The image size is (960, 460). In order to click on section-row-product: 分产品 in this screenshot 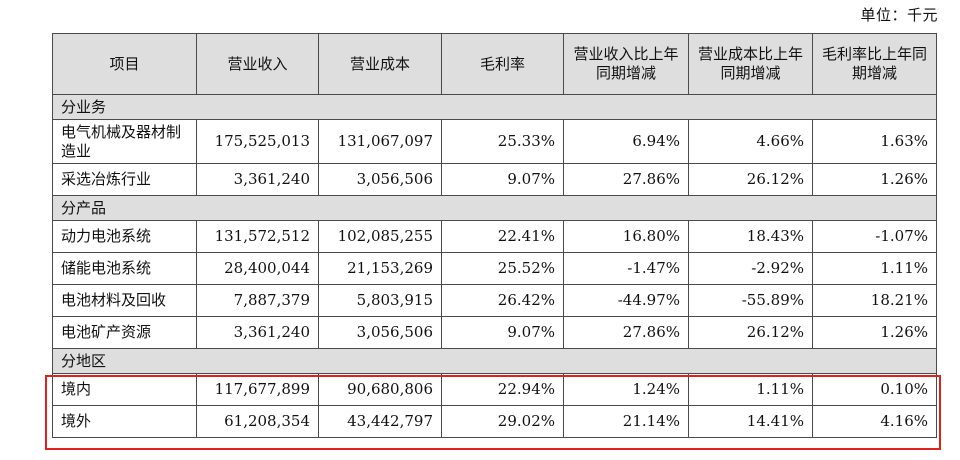, I will do `click(494, 208)`.